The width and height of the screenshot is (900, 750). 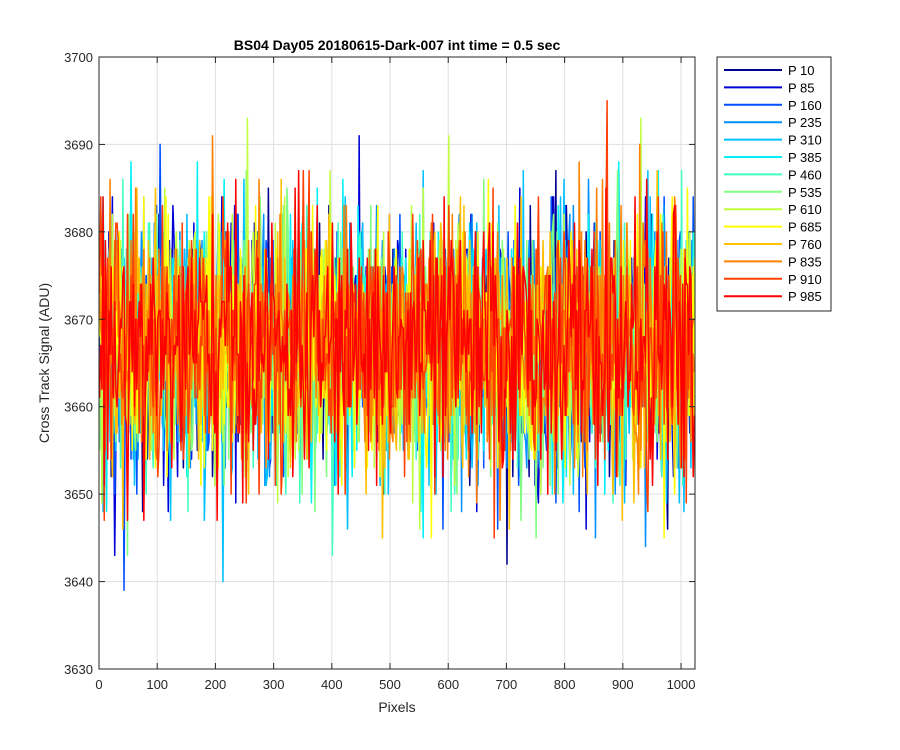 What do you see at coordinates (216, 684) in the screenshot?
I see `x-tick-label: 200` at bounding box center [216, 684].